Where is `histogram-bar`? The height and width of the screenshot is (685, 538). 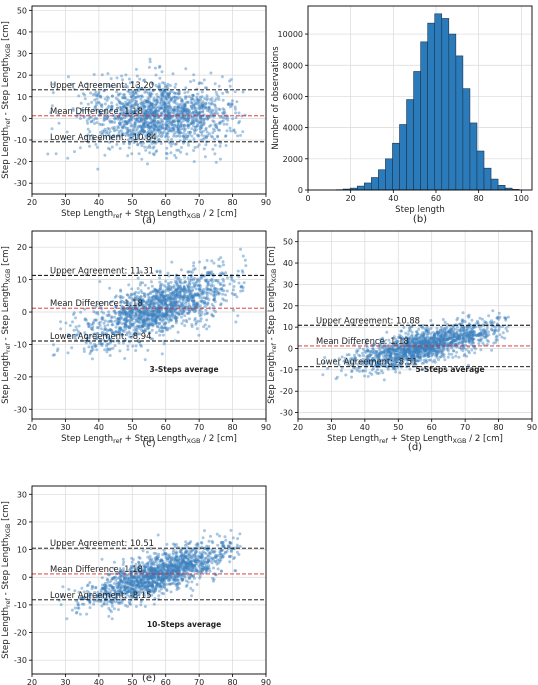 histogram-bar is located at coordinates (487, 179).